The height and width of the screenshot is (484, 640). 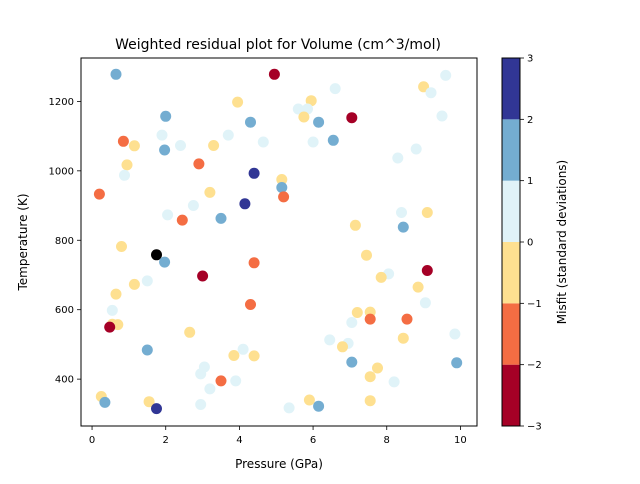 I want to click on y-tick-label: 600, so click(x=64, y=310).